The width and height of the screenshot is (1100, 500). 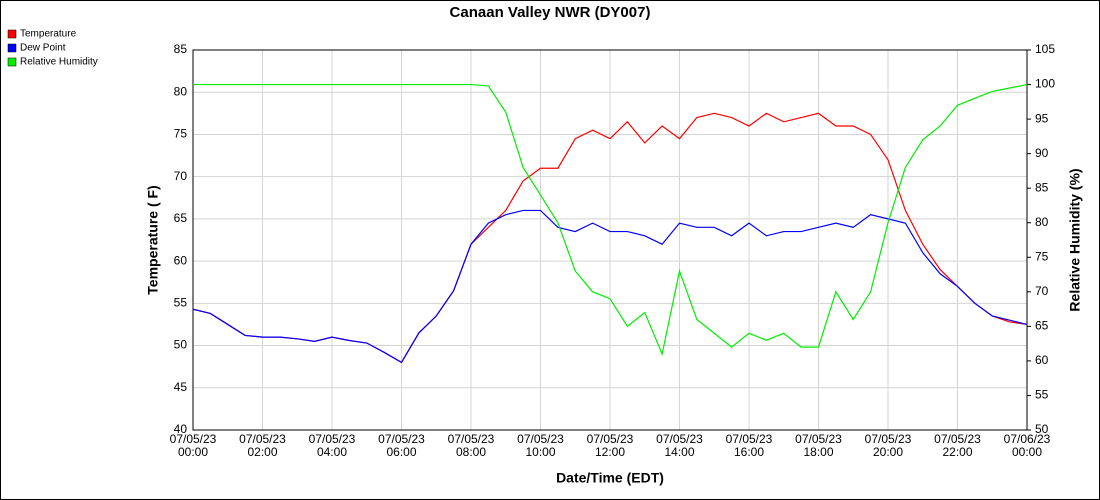 What do you see at coordinates (1042, 256) in the screenshot?
I see `y2-tick-label: 75` at bounding box center [1042, 256].